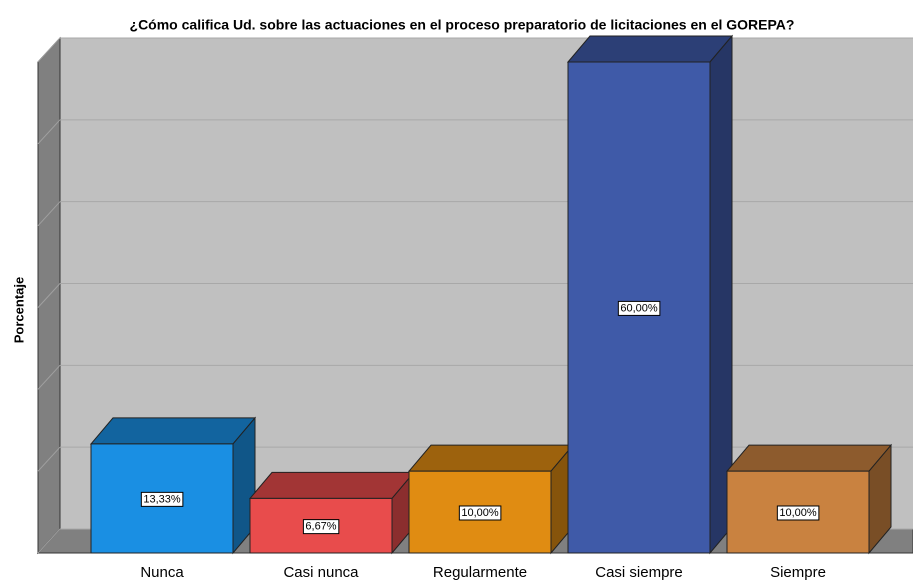 The width and height of the screenshot is (913, 580). I want to click on y-axis-label: Porcentaje, so click(18, 310).